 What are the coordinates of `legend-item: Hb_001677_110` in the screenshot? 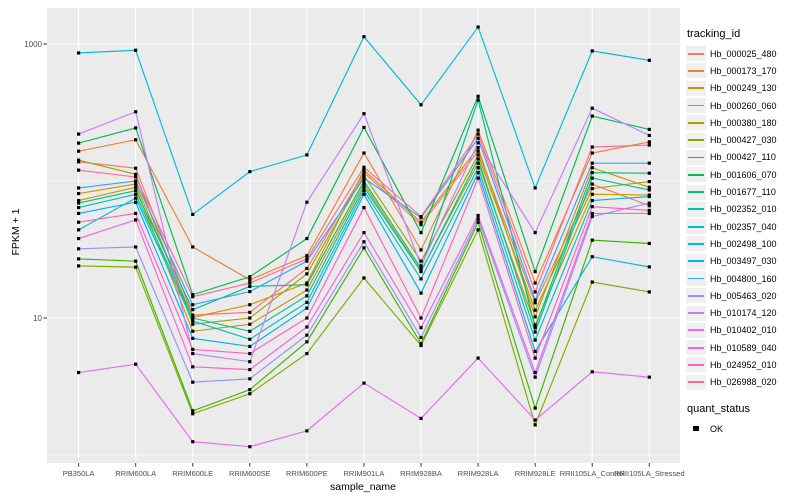 It's located at (743, 191).